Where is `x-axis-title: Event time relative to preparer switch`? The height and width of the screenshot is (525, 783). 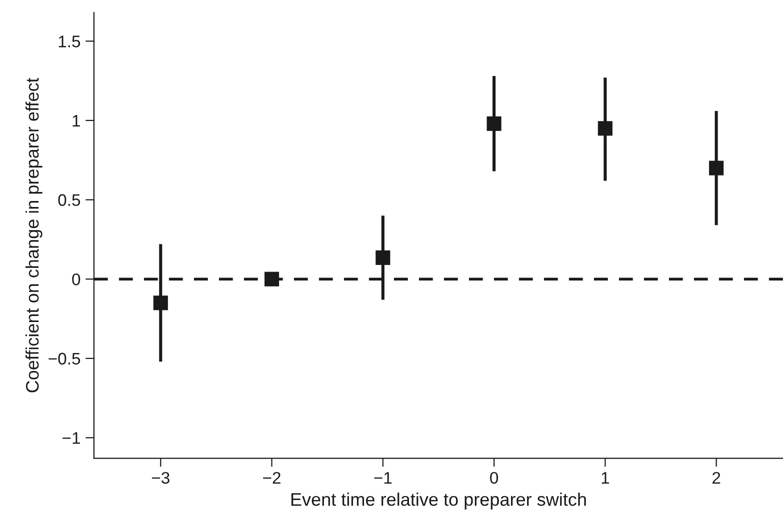 x-axis-title: Event time relative to preparer switch is located at coordinates (438, 501).